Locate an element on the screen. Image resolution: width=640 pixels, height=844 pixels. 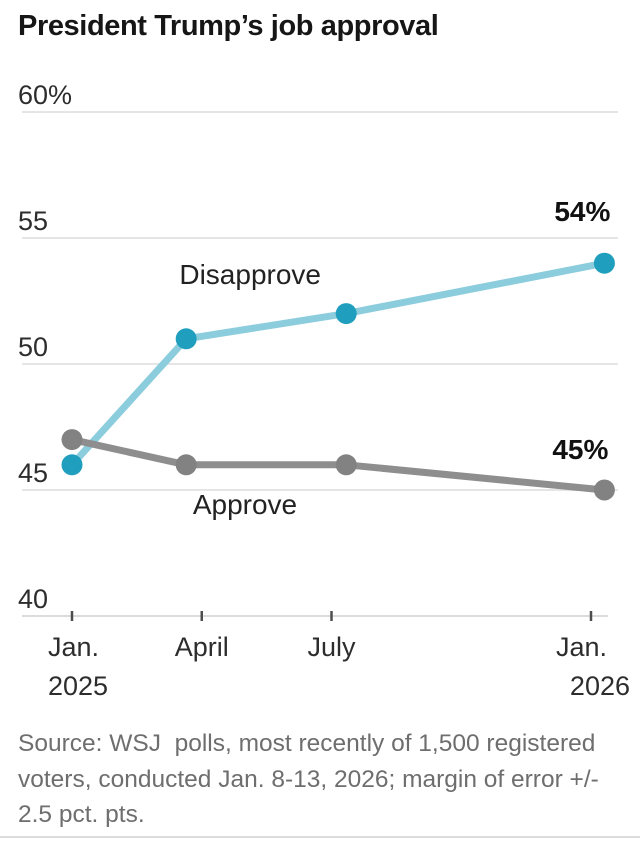
approve-line is located at coordinates (338, 465).